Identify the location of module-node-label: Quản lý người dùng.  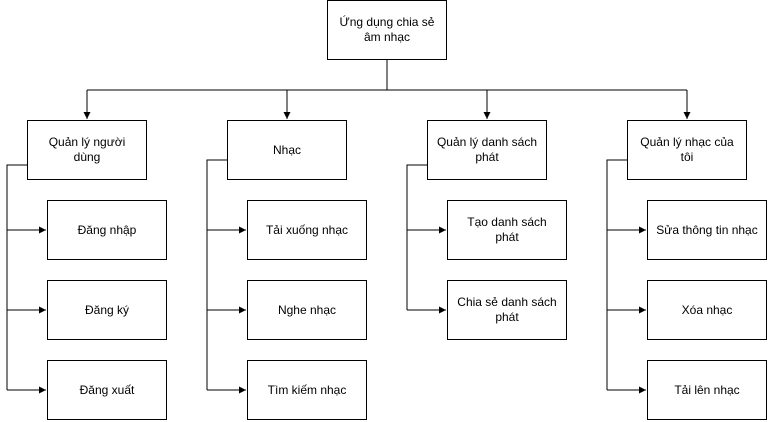
(87, 149).